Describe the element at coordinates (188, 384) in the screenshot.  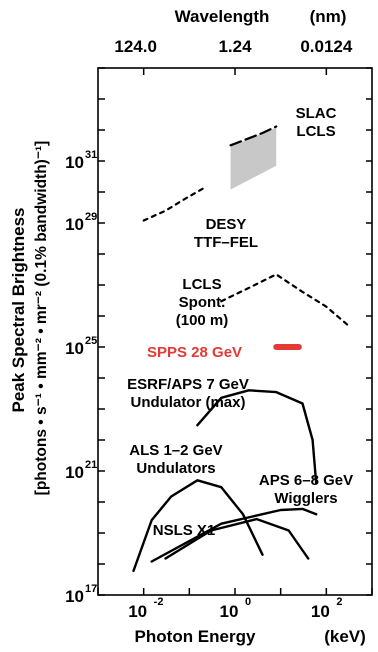
I see `annotation-line: ESRF/APS 7 GeV` at that location.